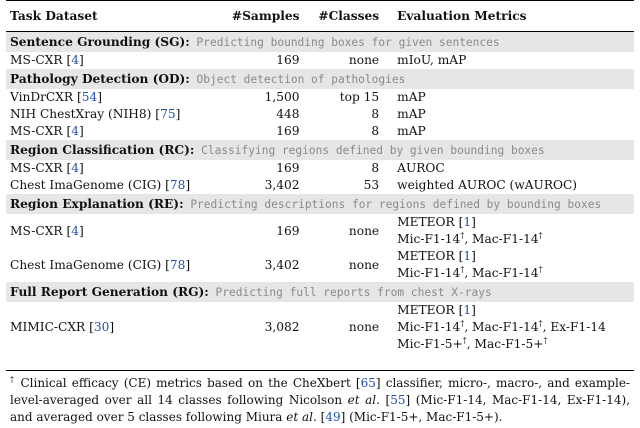 The image size is (640, 428). Describe the element at coordinates (432, 60) in the screenshot. I see `metric-line: mIoU, mAP` at that location.